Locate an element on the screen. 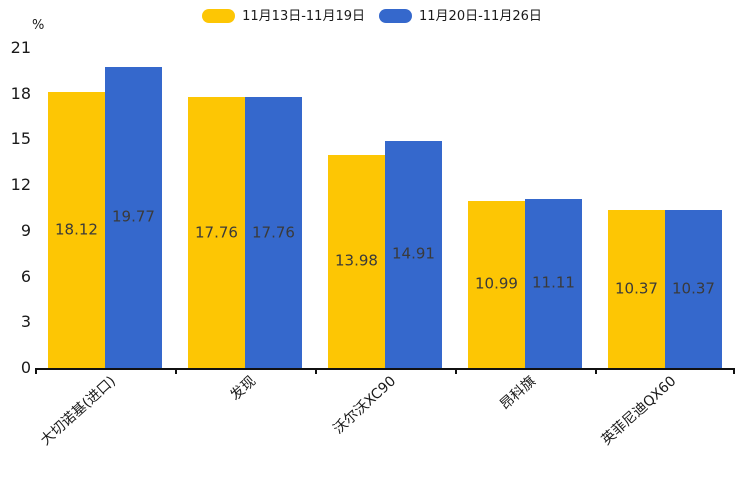  bar: 14.91 is located at coordinates (413, 254).